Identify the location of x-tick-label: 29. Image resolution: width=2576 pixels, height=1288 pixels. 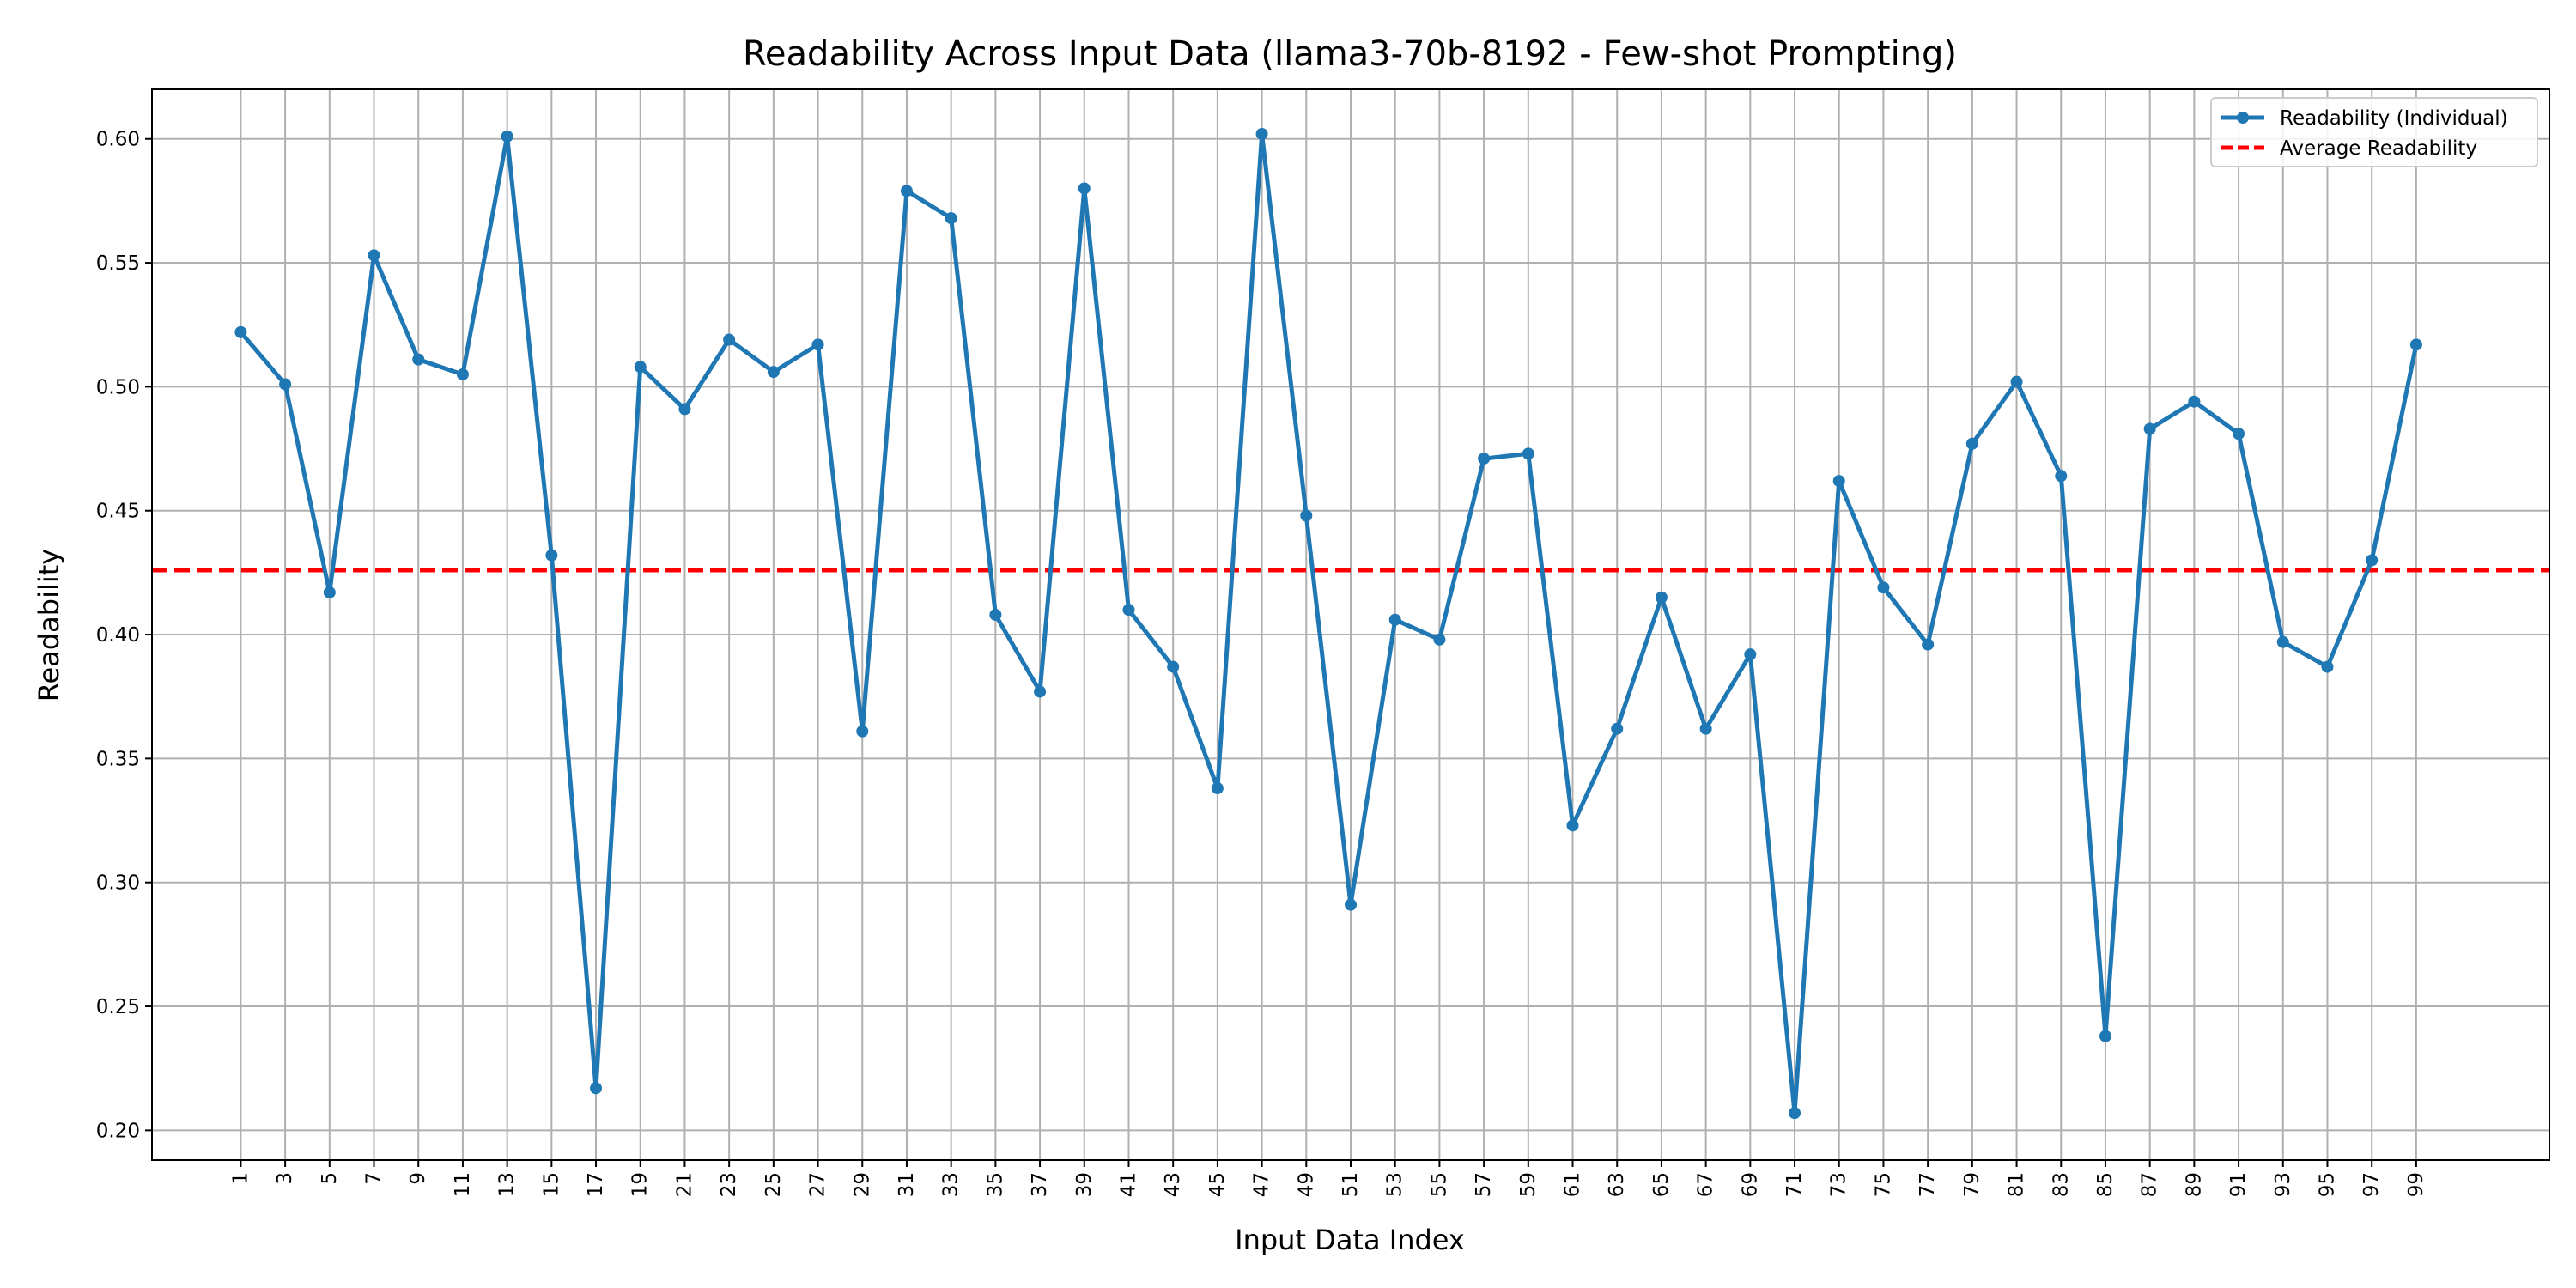
(862, 1184).